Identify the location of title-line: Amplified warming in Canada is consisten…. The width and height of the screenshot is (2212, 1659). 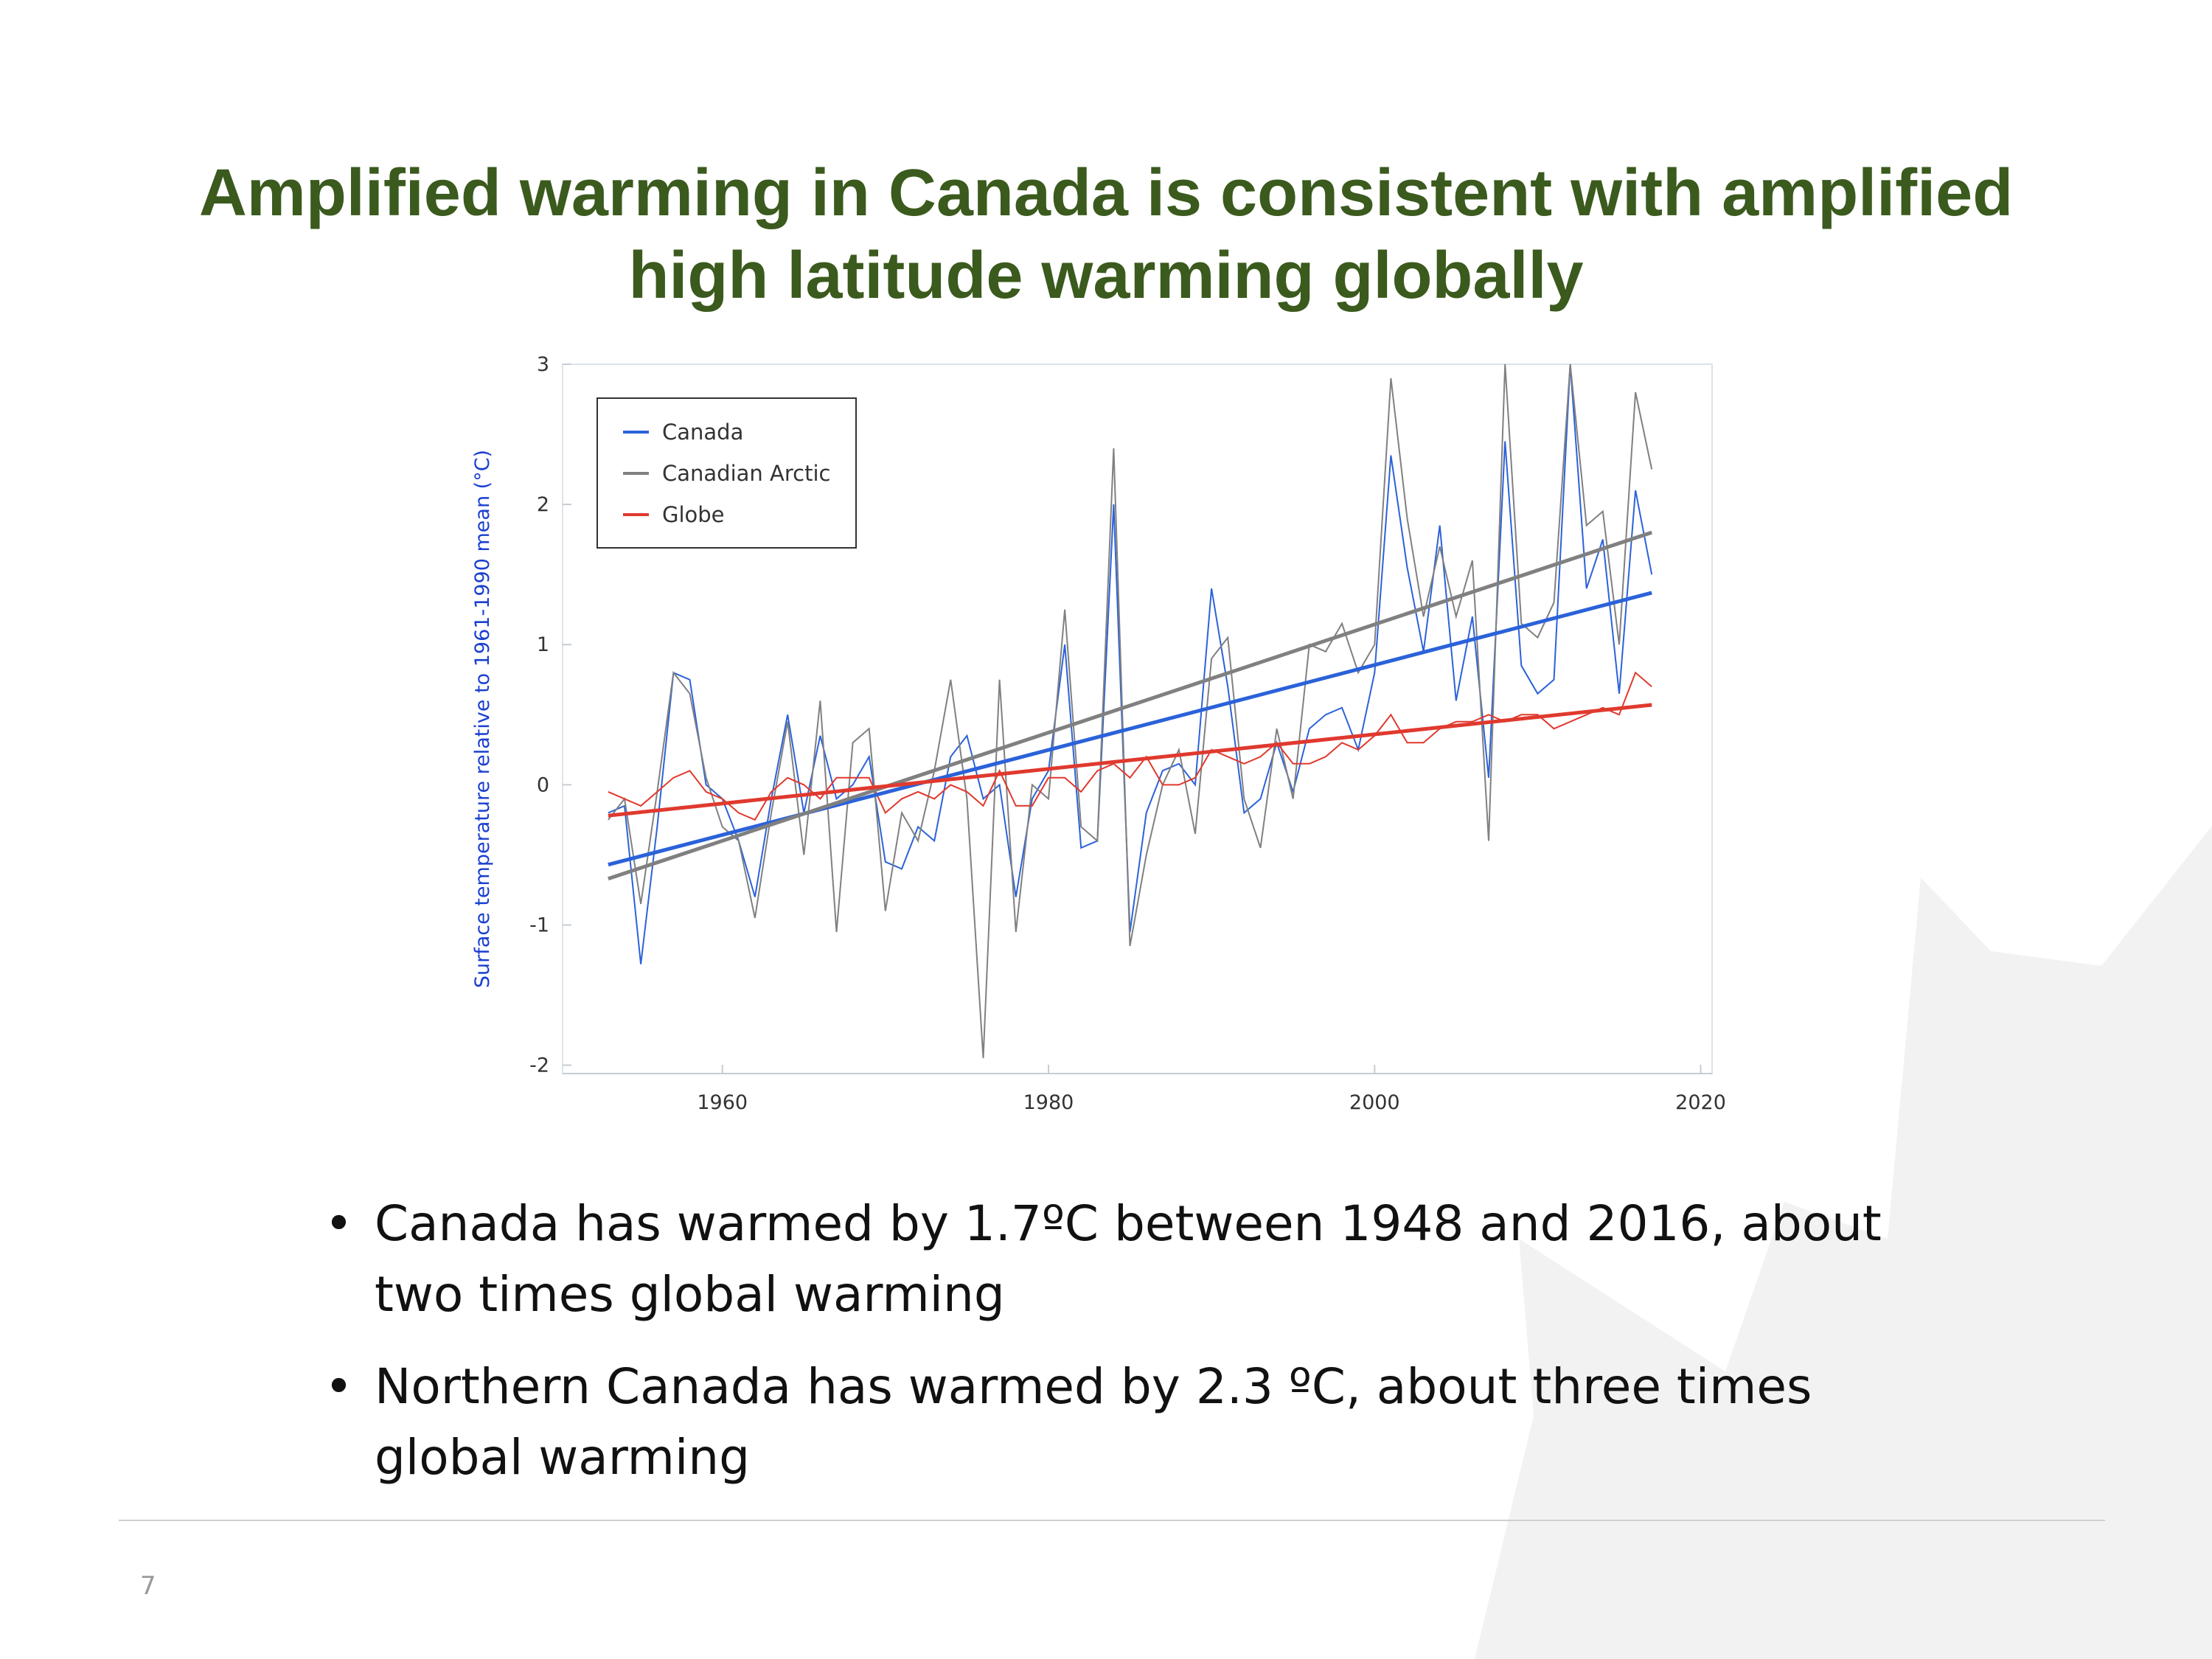
(1106, 193).